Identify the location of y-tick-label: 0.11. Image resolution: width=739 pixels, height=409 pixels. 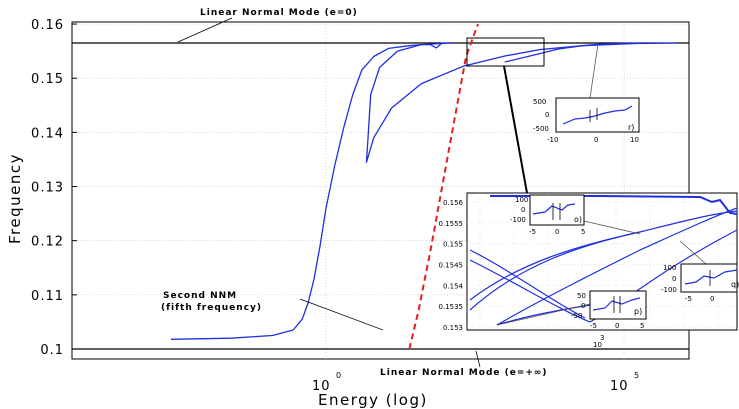
(47, 296).